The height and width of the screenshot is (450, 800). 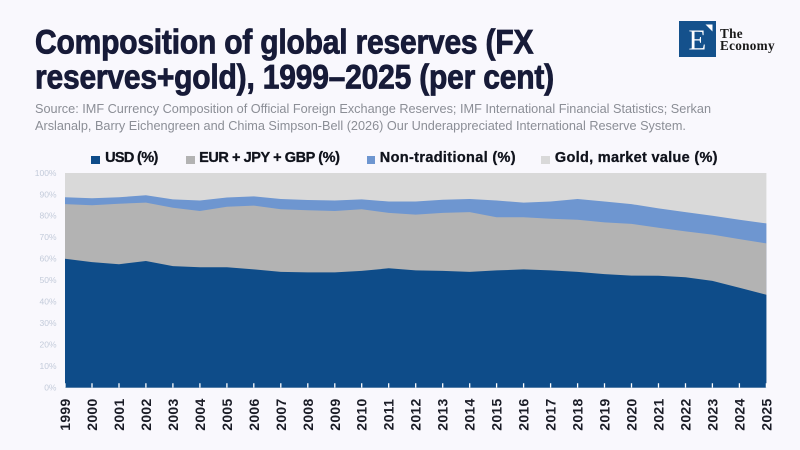 I want to click on svg-text: 2012, so click(x=416, y=414).